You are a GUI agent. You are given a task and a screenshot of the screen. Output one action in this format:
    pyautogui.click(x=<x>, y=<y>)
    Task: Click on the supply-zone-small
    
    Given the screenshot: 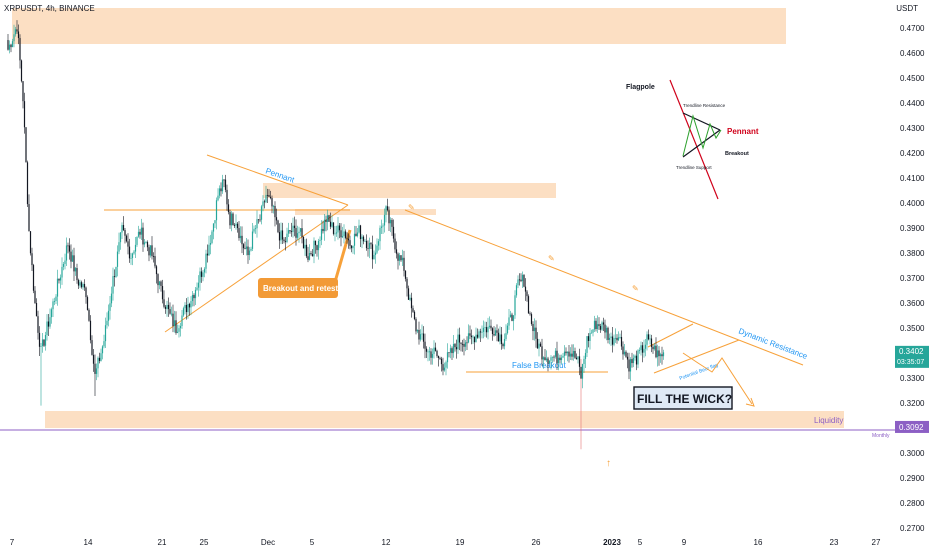 What is the action you would take?
    pyautogui.click(x=365, y=212)
    